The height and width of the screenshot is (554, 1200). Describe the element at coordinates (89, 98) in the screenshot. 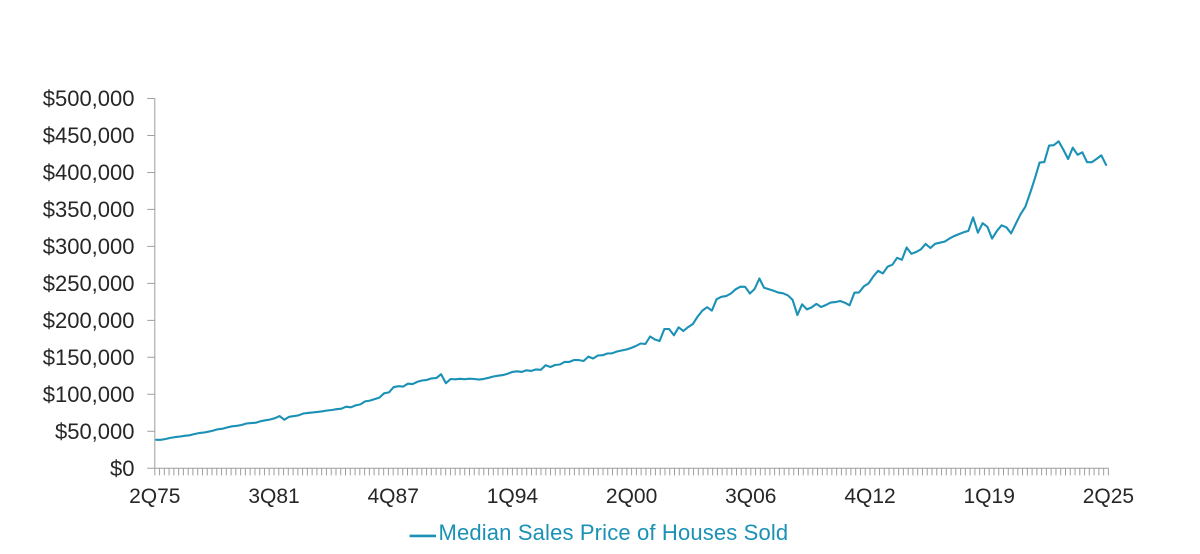

I see `svg-text: $500,000` at that location.